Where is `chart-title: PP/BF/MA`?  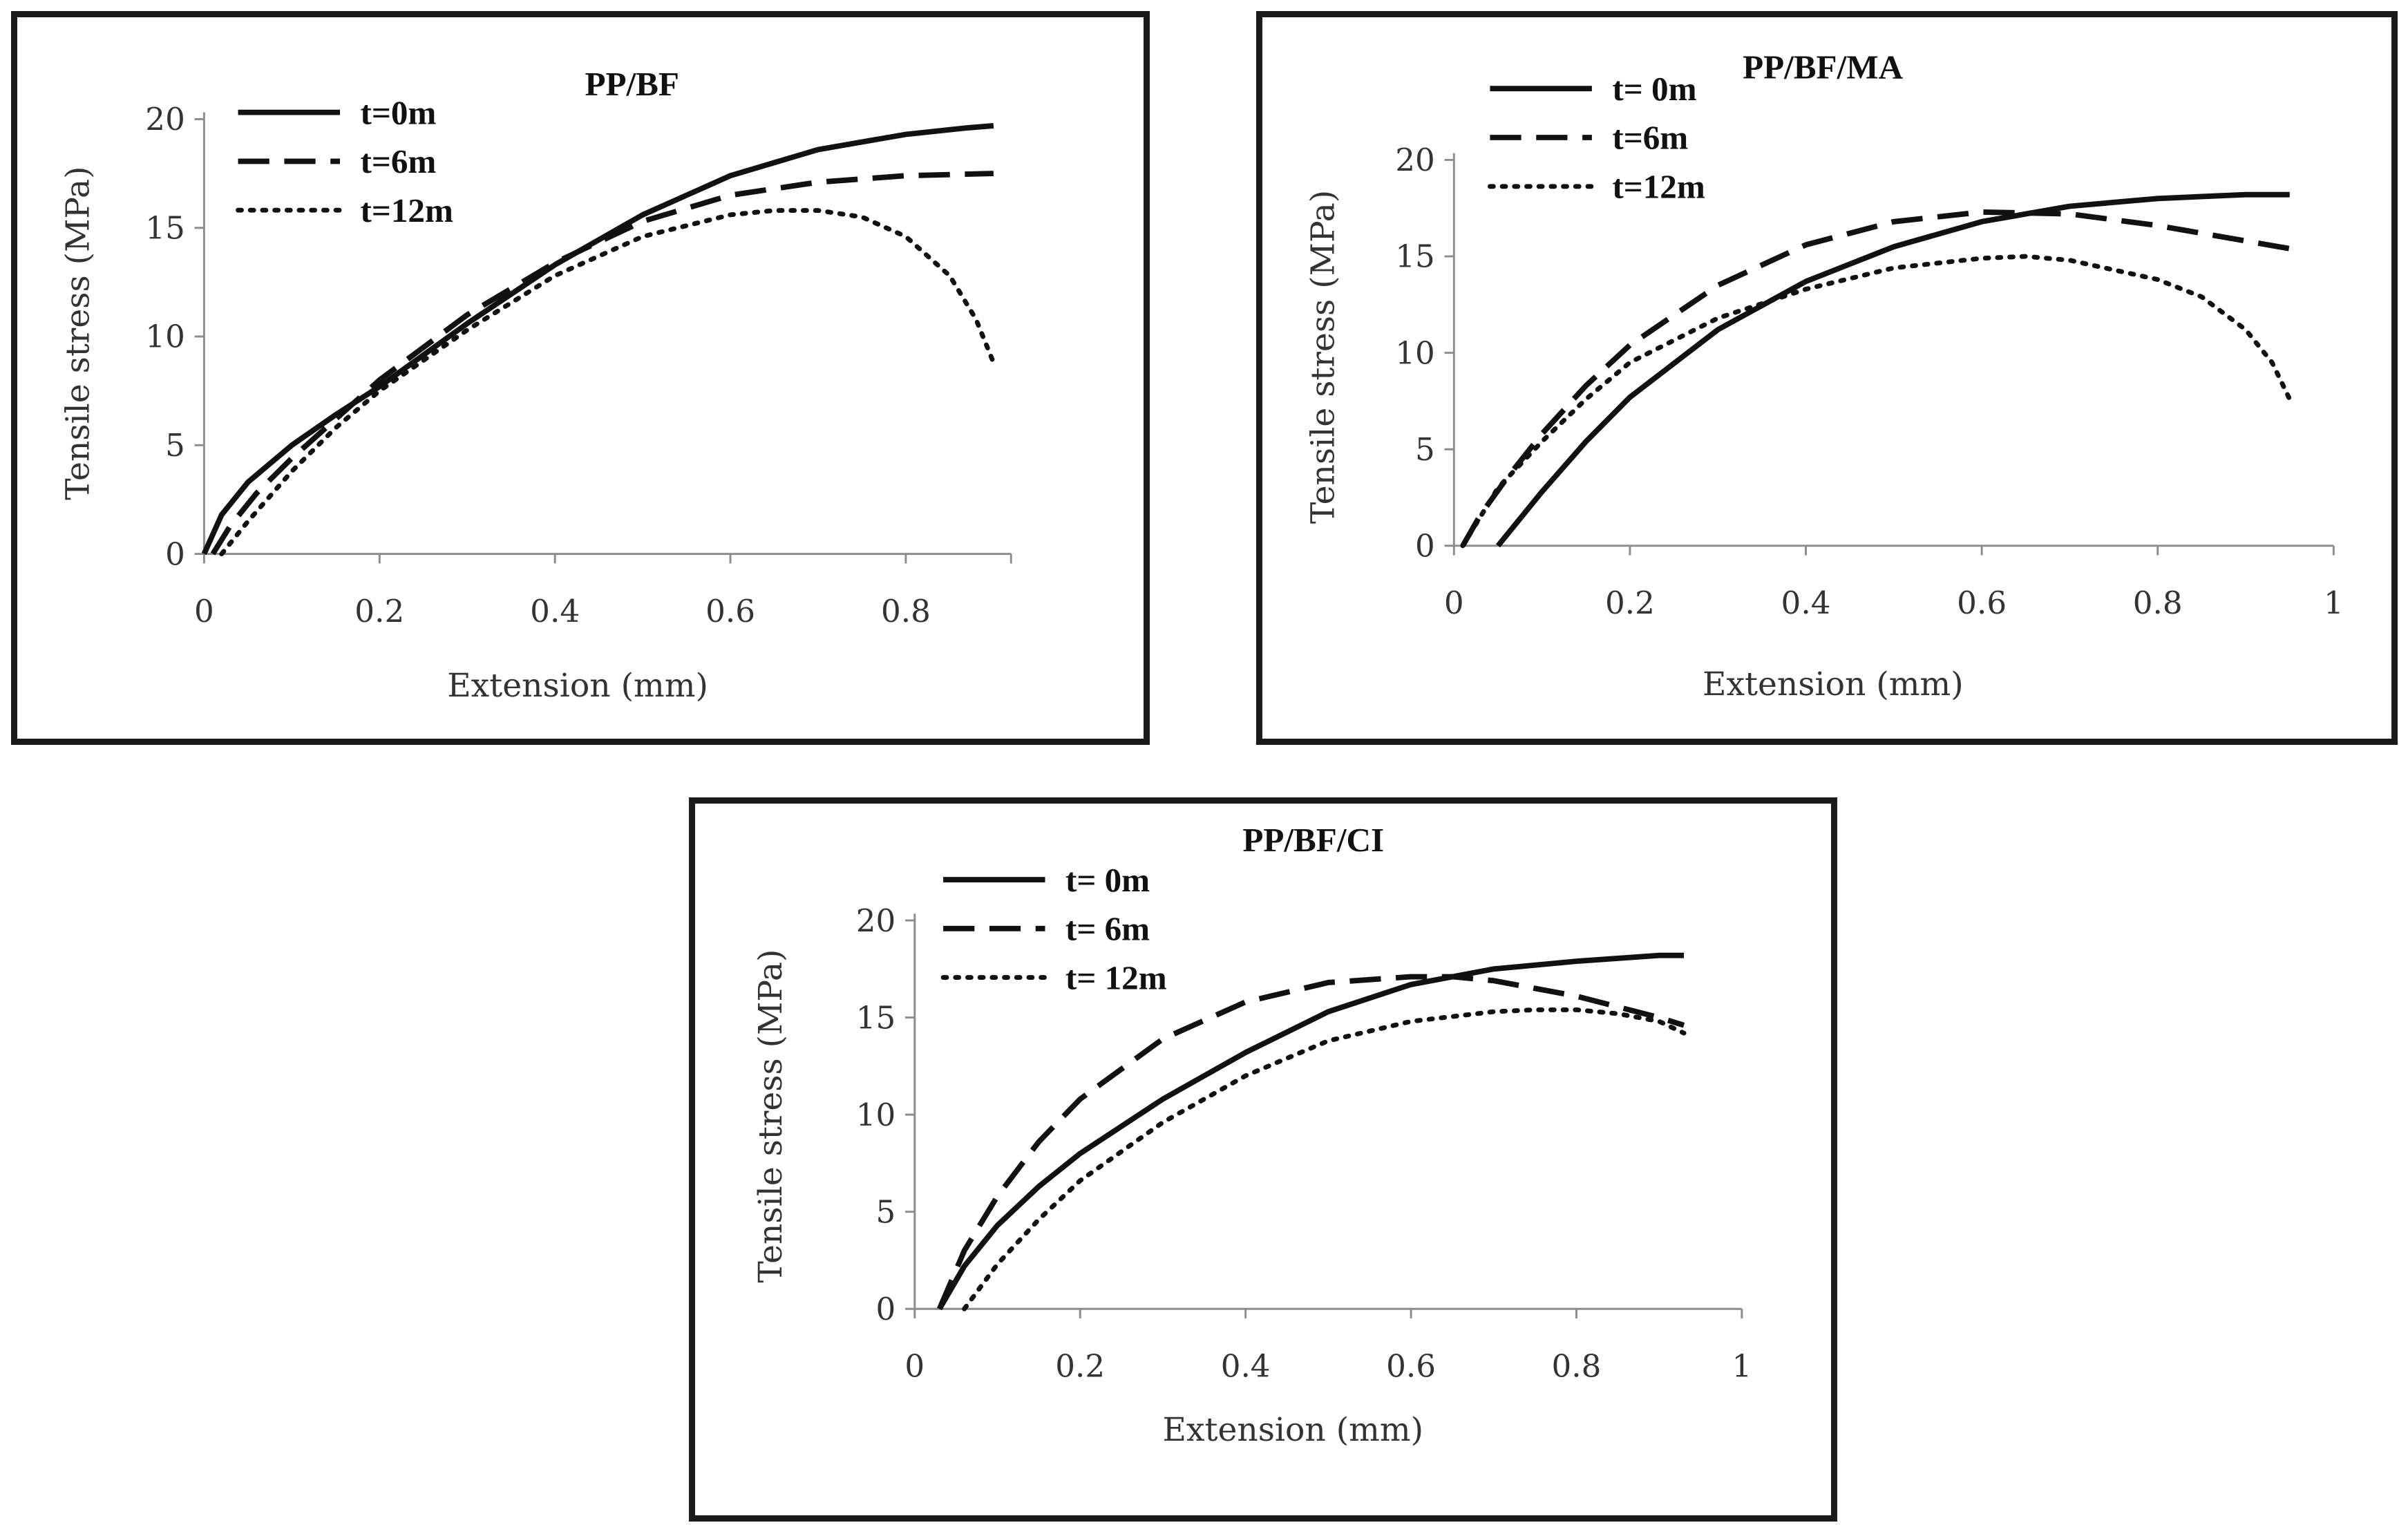 chart-title: PP/BF/MA is located at coordinates (1823, 67).